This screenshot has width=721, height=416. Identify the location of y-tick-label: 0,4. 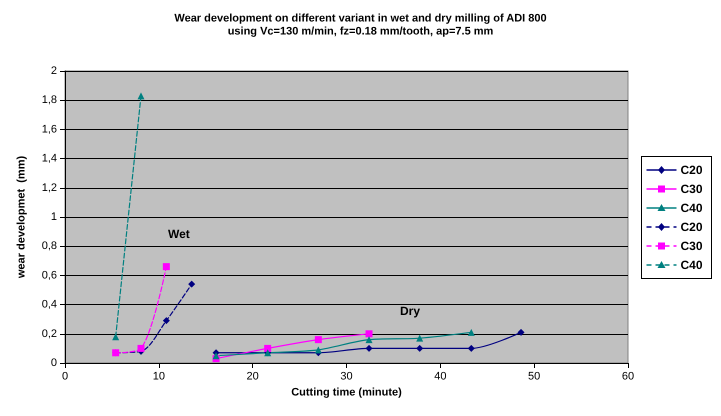
(49, 304).